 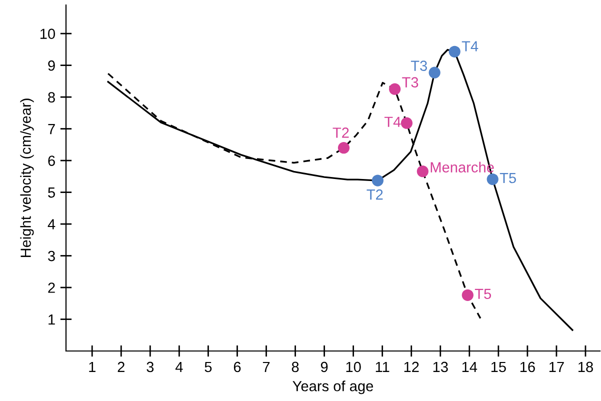 I want to click on x-tick-label: 5, so click(x=208, y=367).